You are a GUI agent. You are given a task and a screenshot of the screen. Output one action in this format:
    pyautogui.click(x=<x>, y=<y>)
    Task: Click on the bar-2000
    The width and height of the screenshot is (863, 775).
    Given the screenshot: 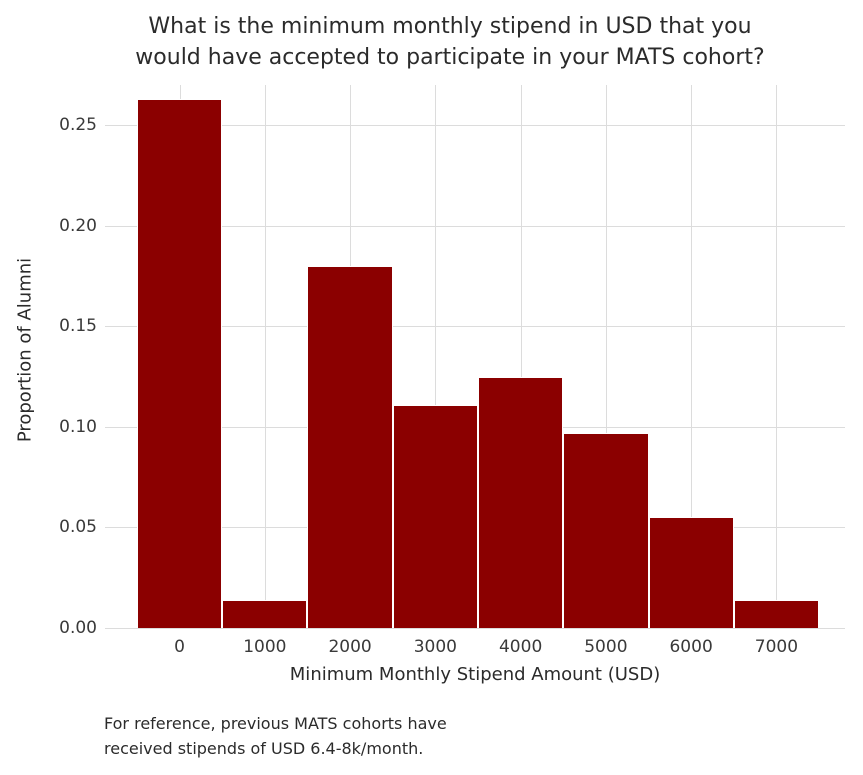 What is the action you would take?
    pyautogui.click(x=350, y=447)
    